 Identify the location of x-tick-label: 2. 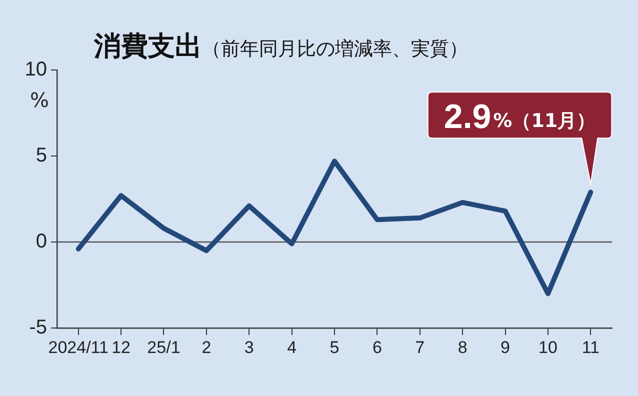
(207, 347).